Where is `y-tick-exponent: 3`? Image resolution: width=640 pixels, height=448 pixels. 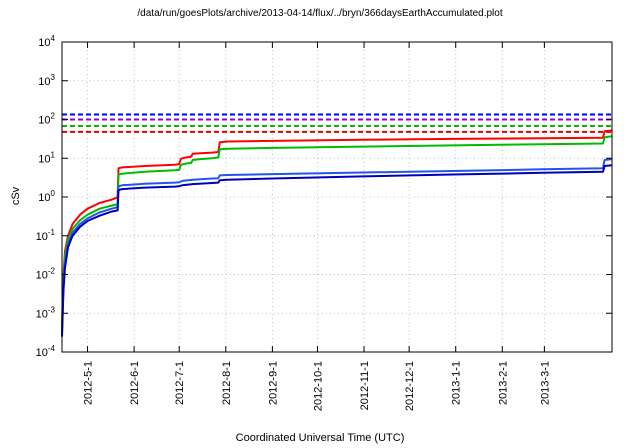
y-tick-exponent: 3 is located at coordinates (53, 77).